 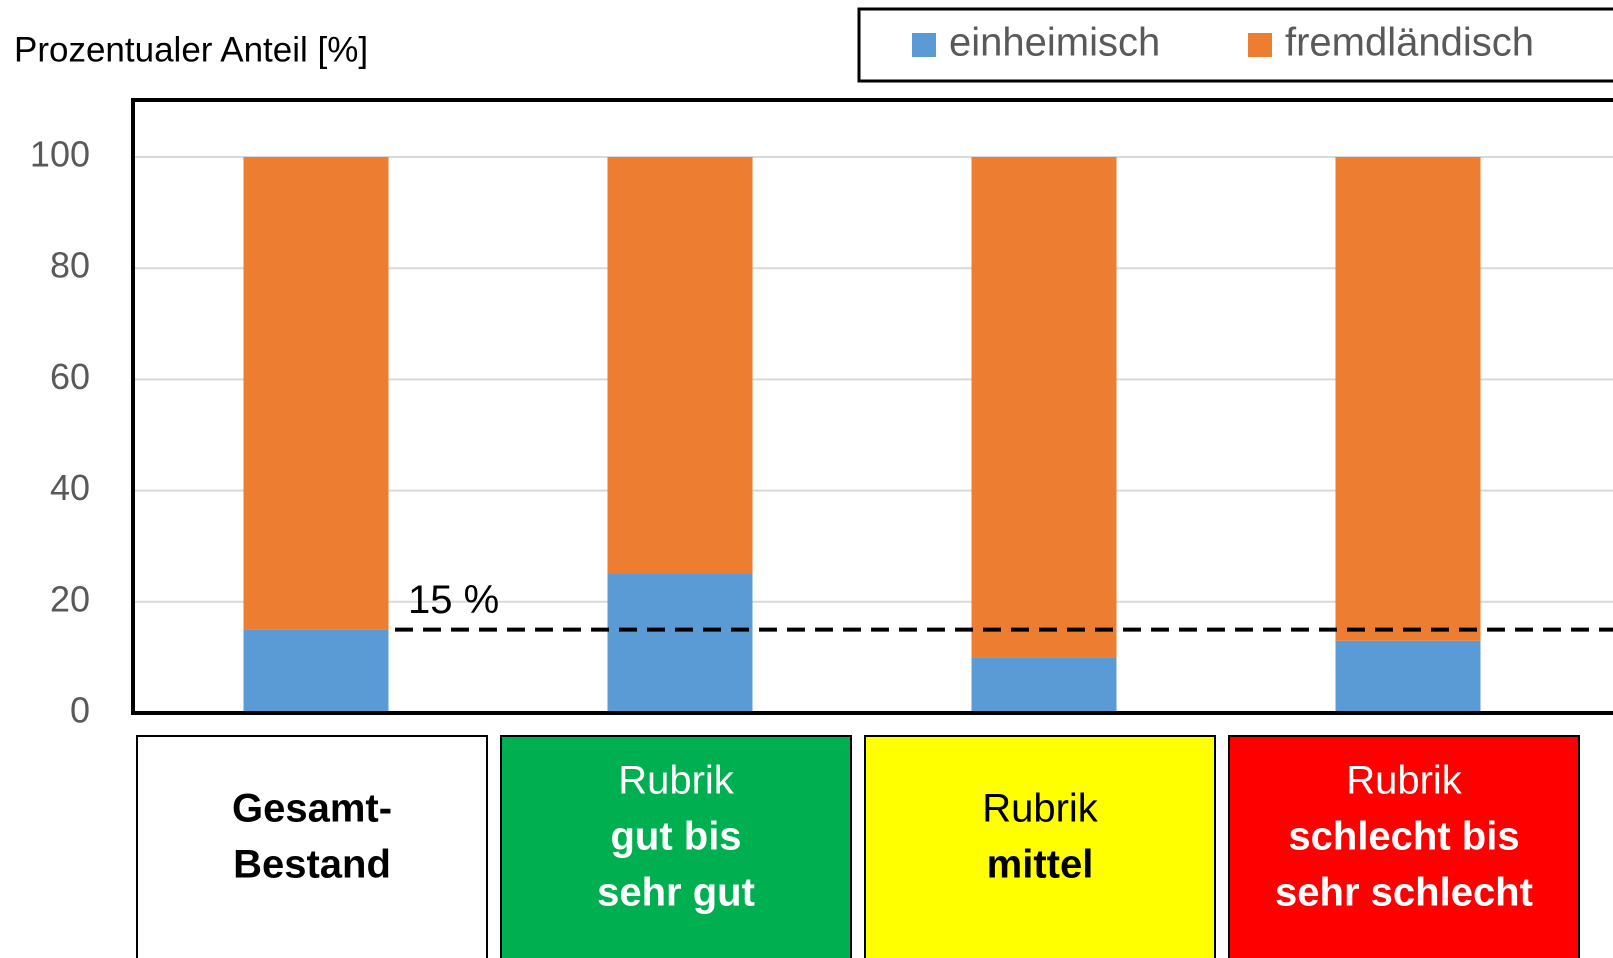 What do you see at coordinates (675, 837) in the screenshot?
I see `category-label: gut bis` at bounding box center [675, 837].